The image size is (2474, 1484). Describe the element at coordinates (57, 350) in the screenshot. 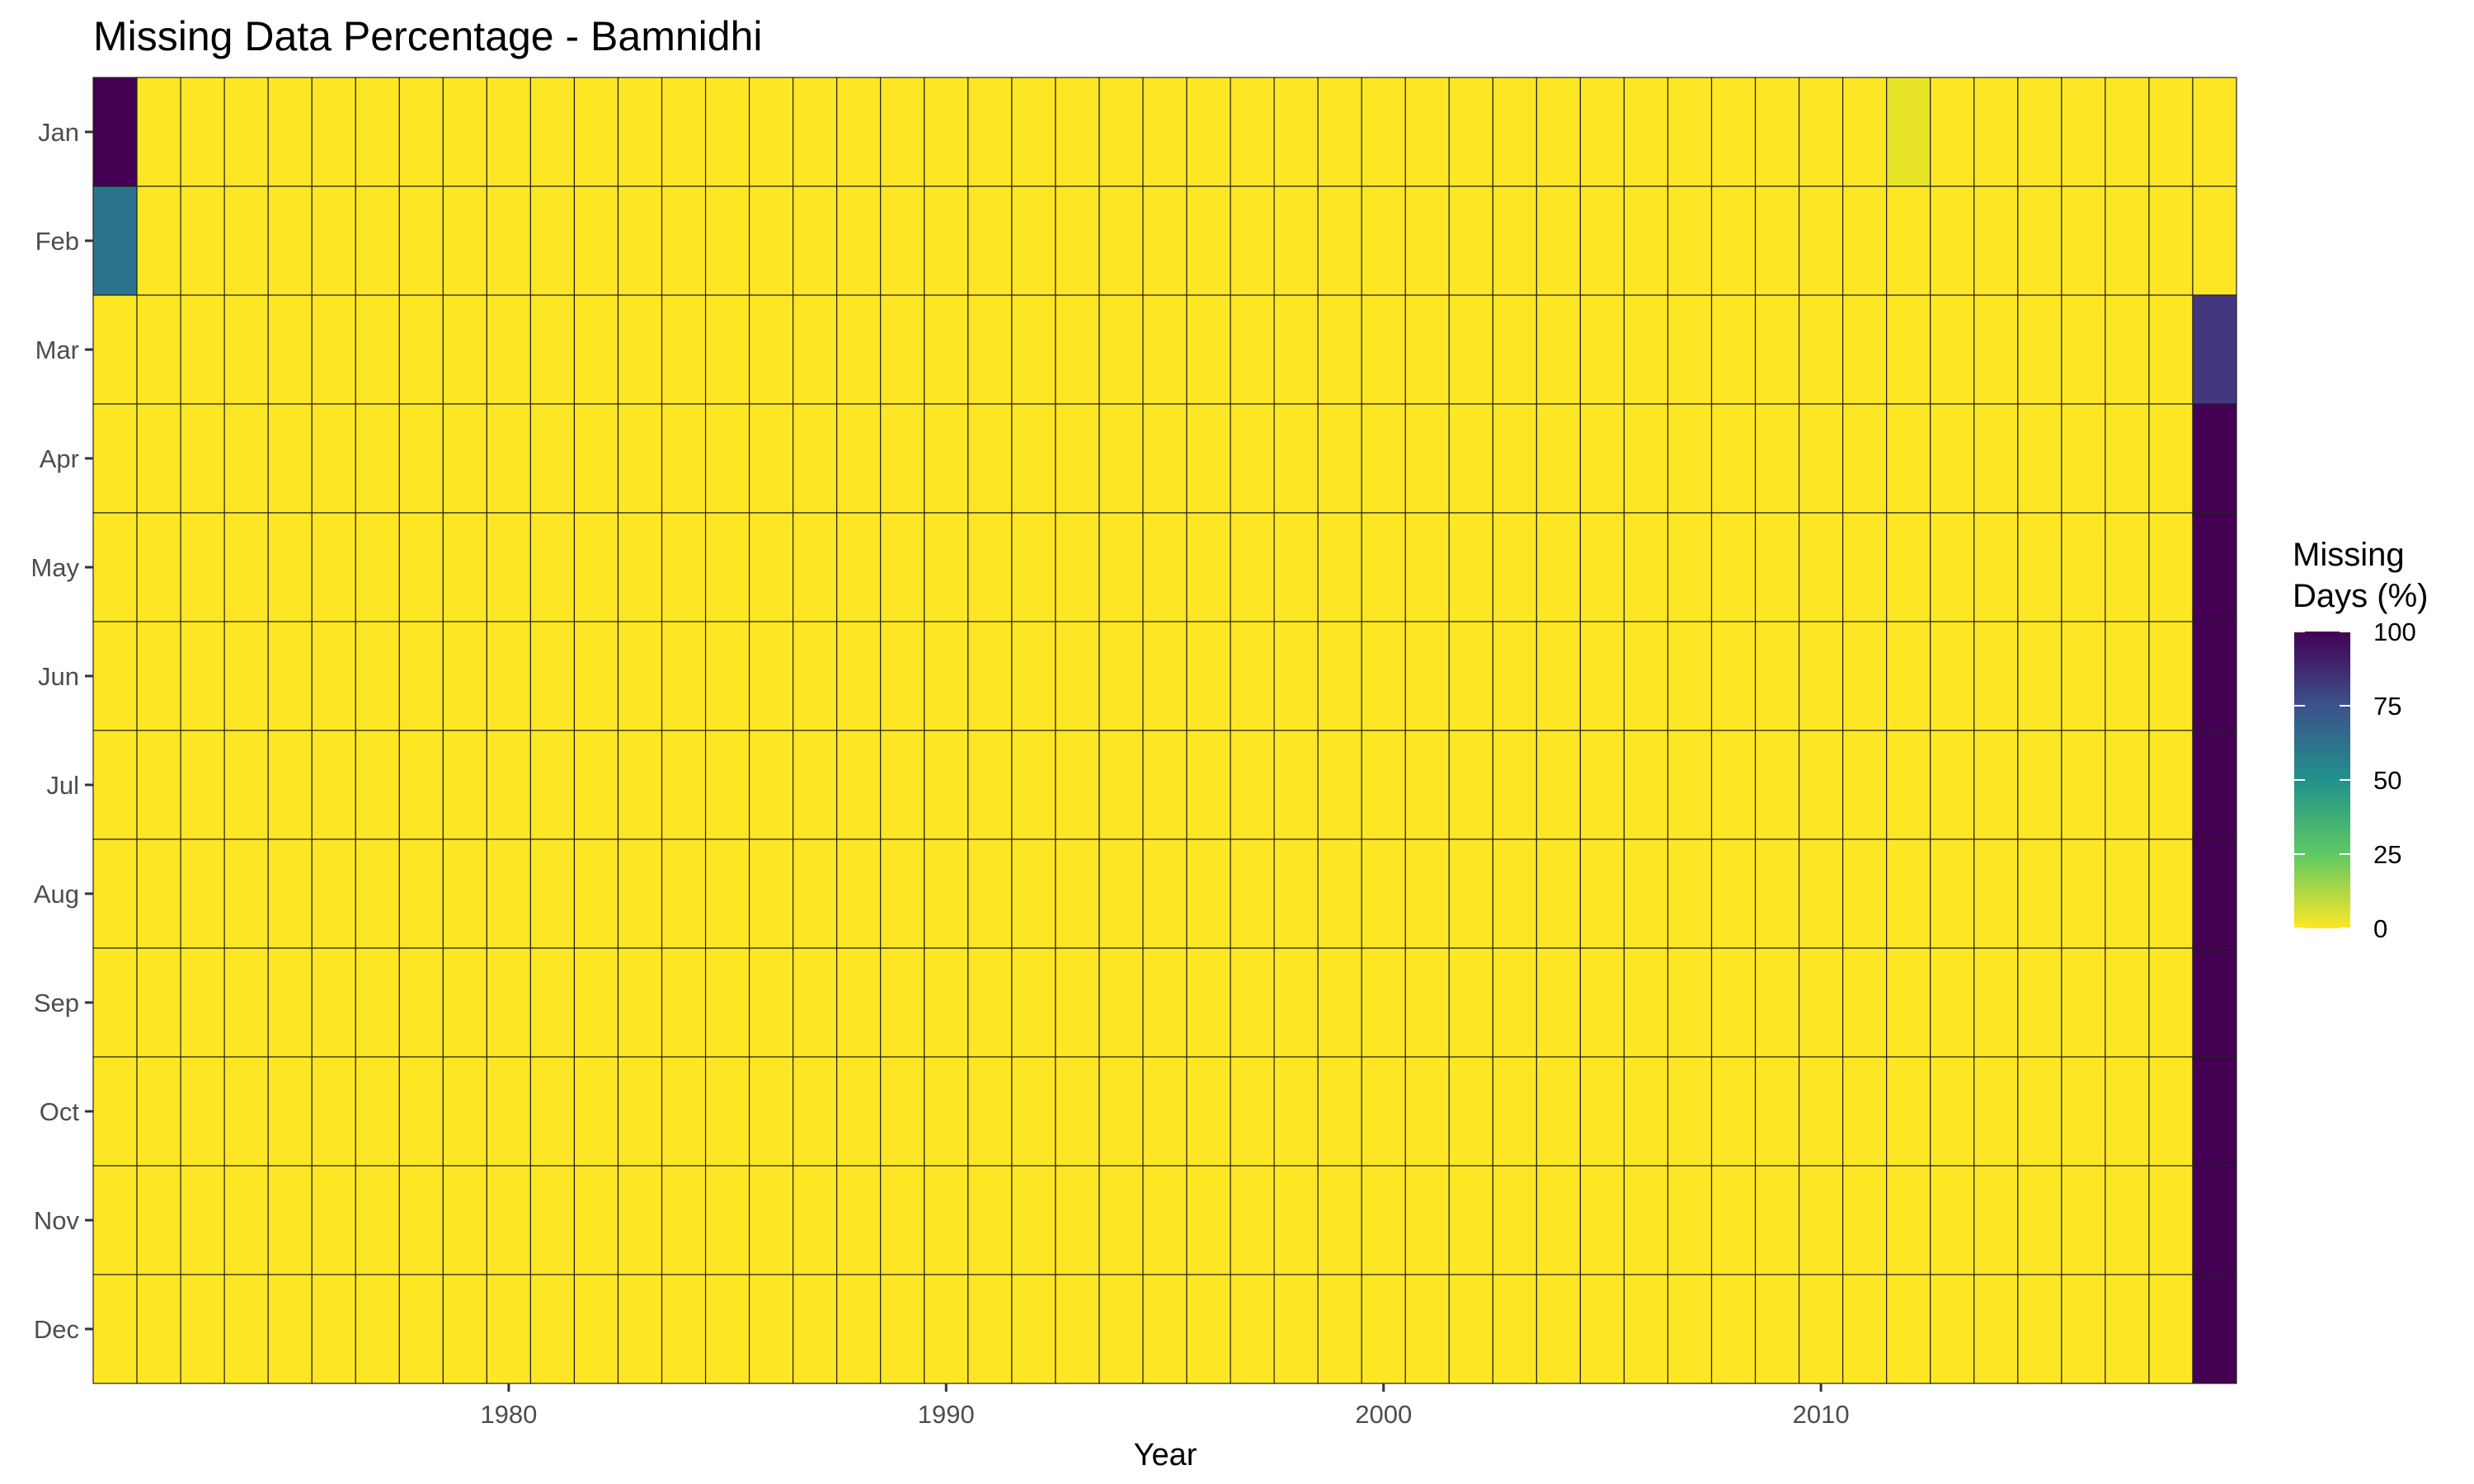

I see `y-tick-label: Mar` at that location.